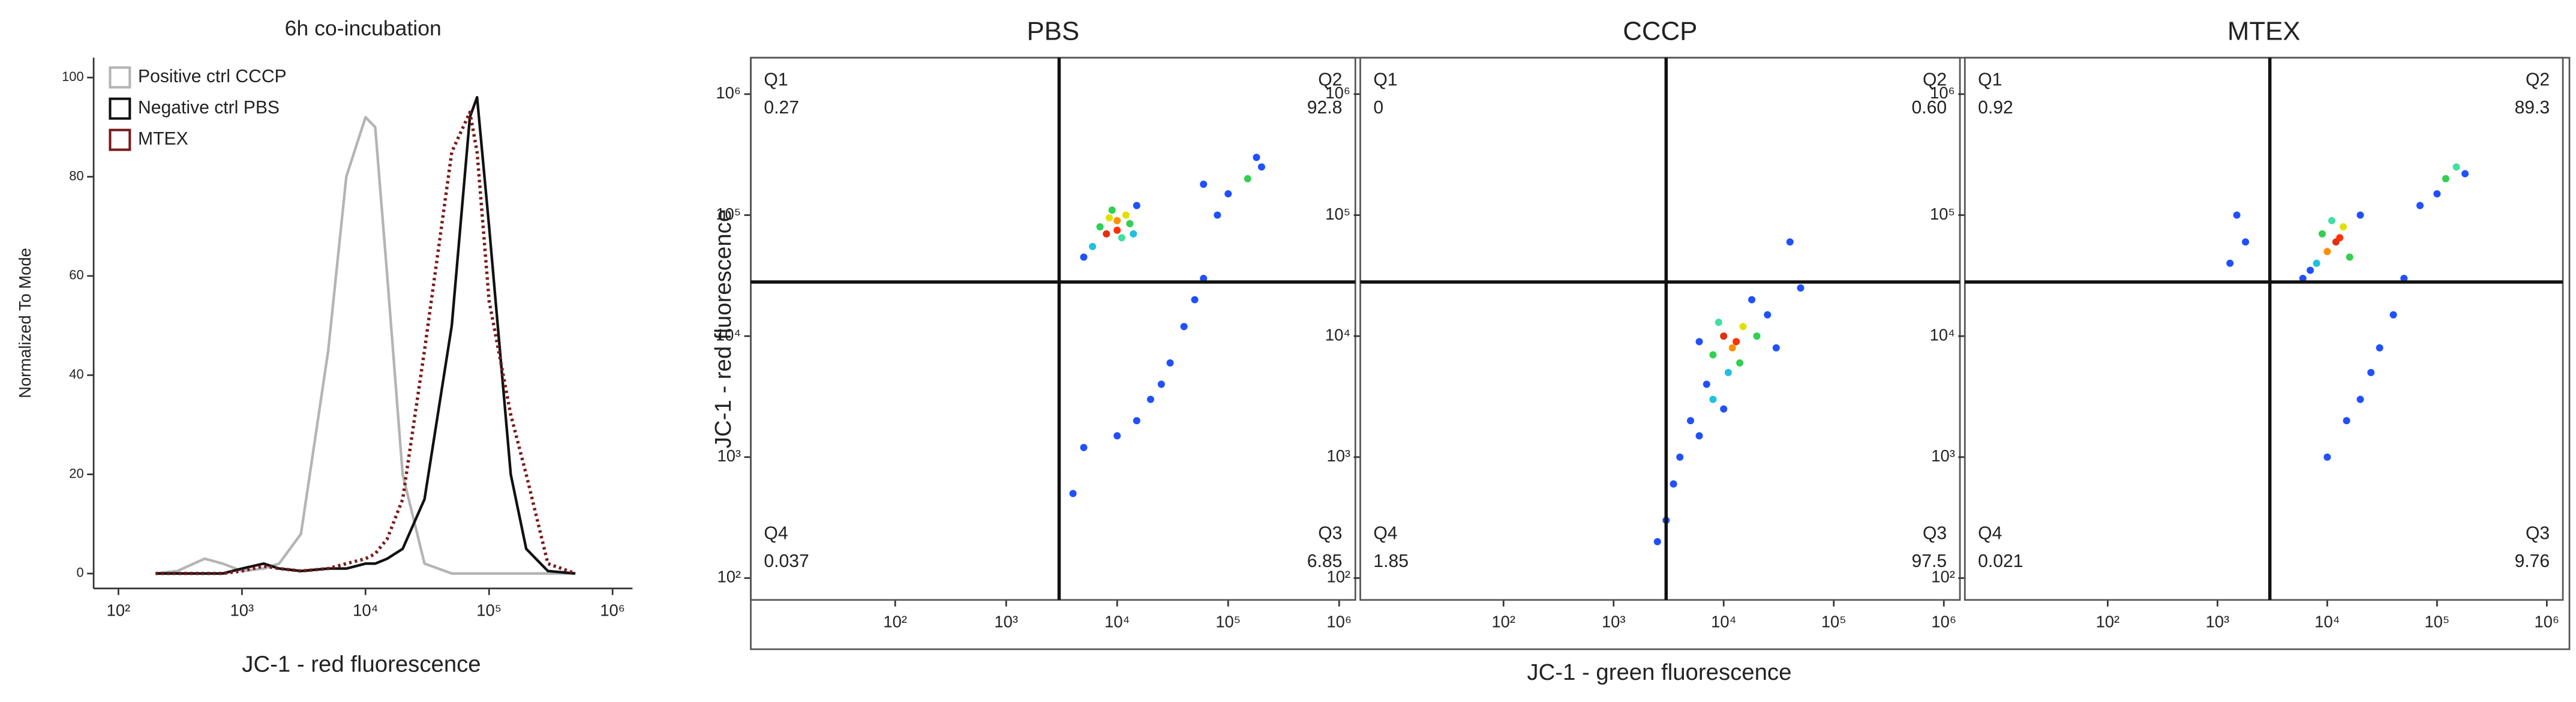 The image size is (2576, 702). Describe the element at coordinates (1935, 79) in the screenshot. I see `quadrant-name: Q2` at that location.